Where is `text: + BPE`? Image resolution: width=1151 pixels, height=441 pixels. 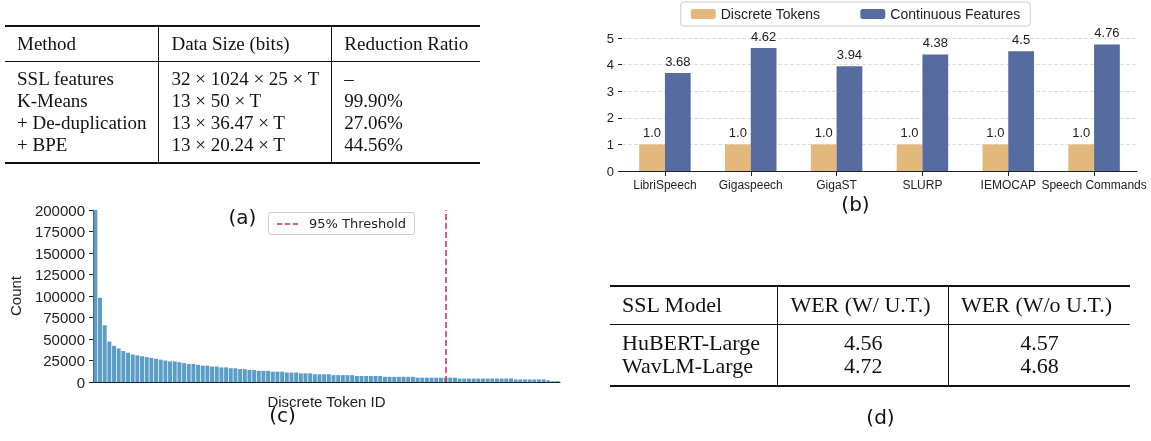 text: + BPE is located at coordinates (42, 144).